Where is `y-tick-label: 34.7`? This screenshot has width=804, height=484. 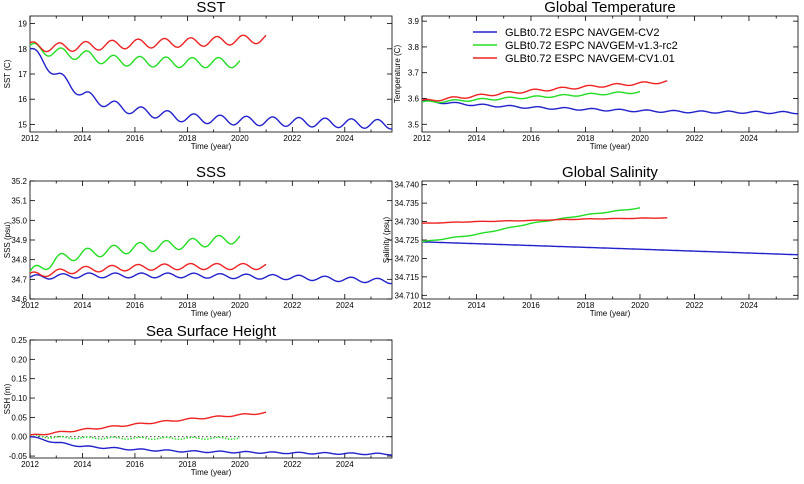 y-tick-label: 34.7 is located at coordinates (19, 279).